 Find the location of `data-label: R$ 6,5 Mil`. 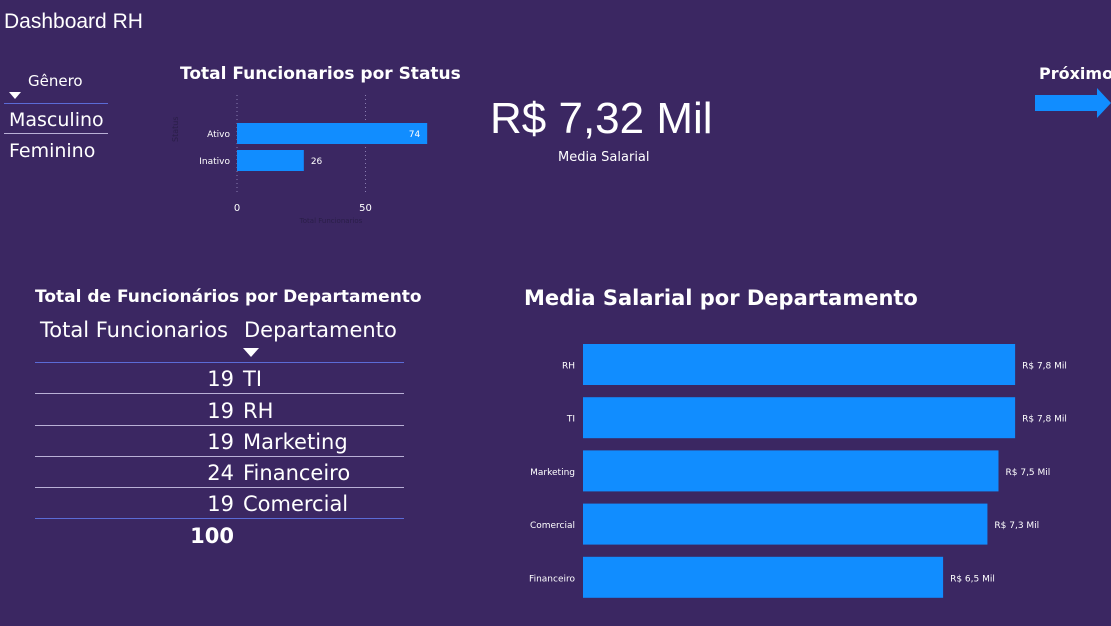

data-label: R$ 6,5 Mil is located at coordinates (972, 579).